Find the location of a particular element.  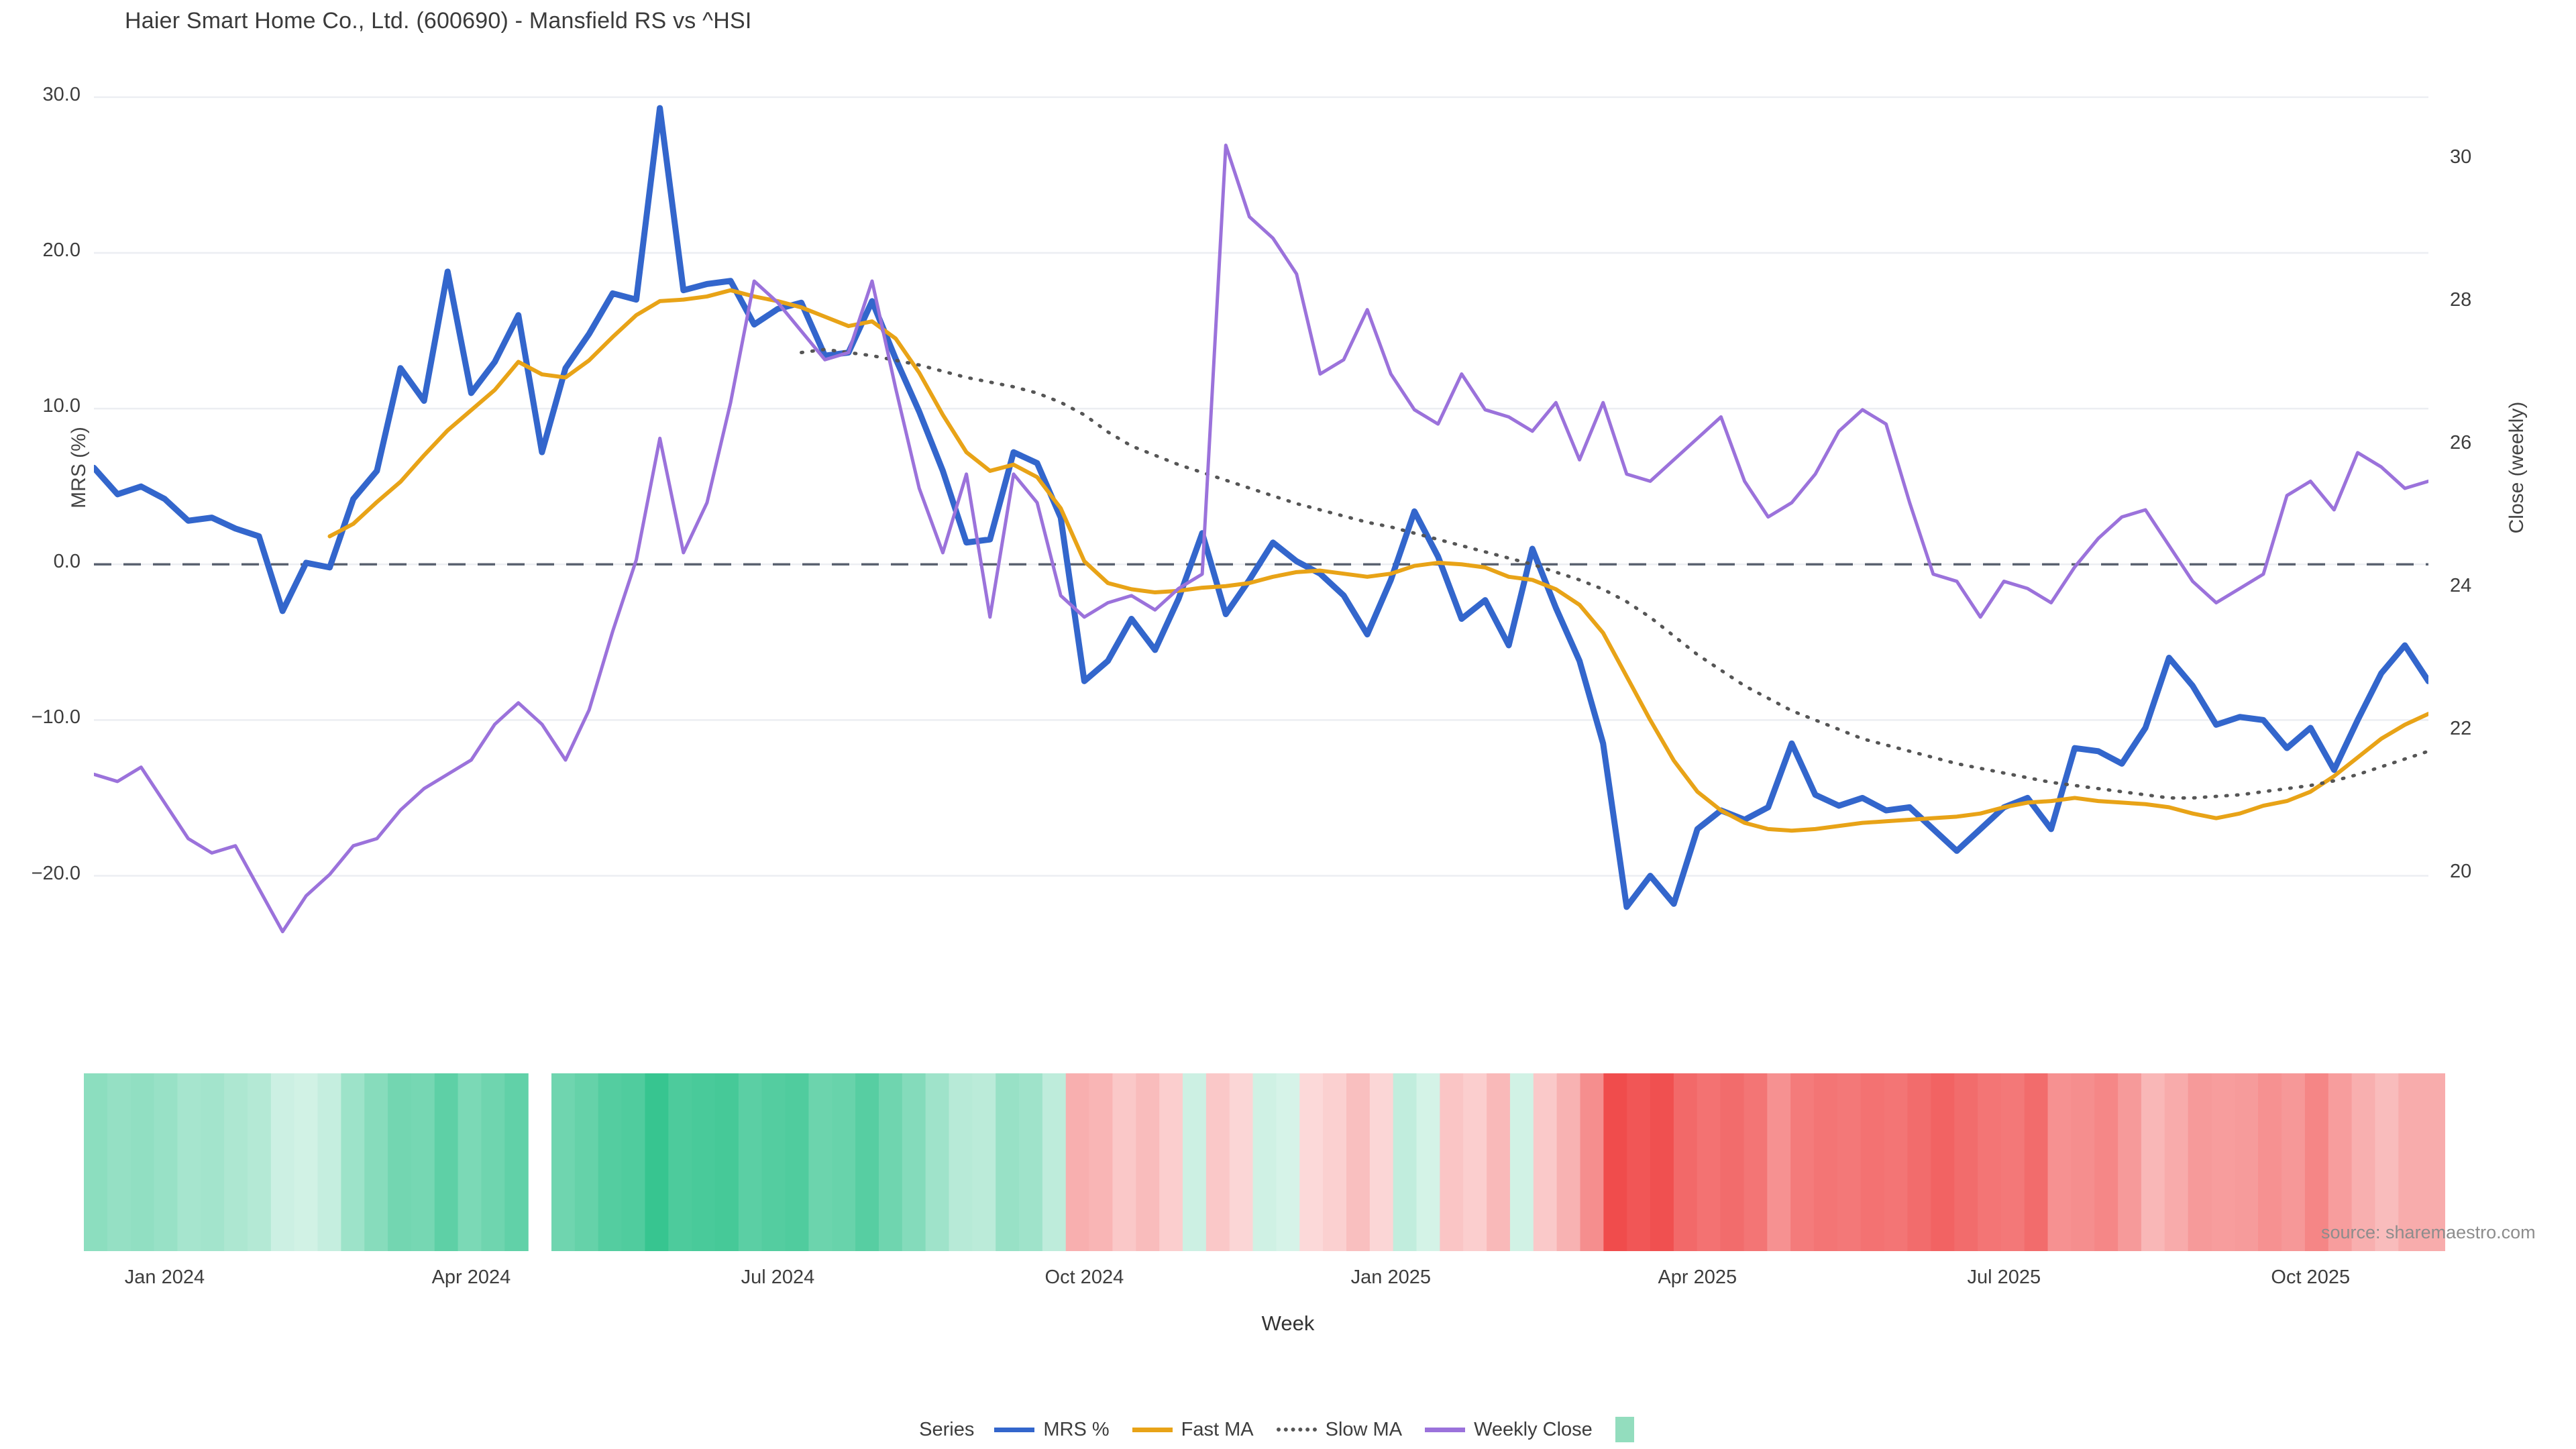

y-axis-left-tick: −20.0 is located at coordinates (55, 873).